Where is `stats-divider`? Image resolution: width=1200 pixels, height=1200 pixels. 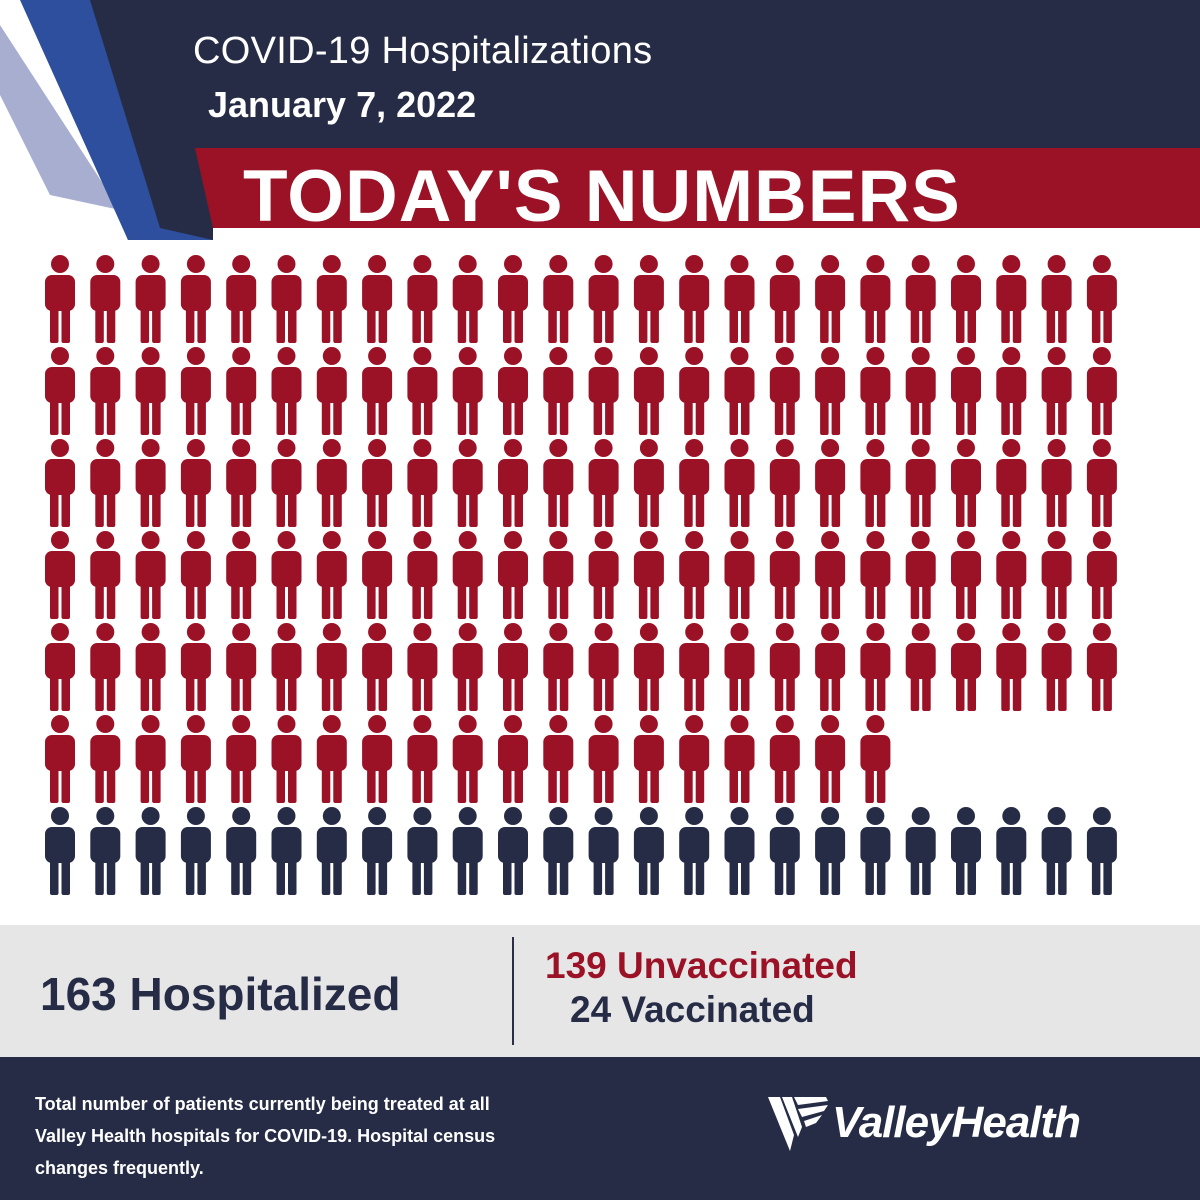 stats-divider is located at coordinates (513, 991).